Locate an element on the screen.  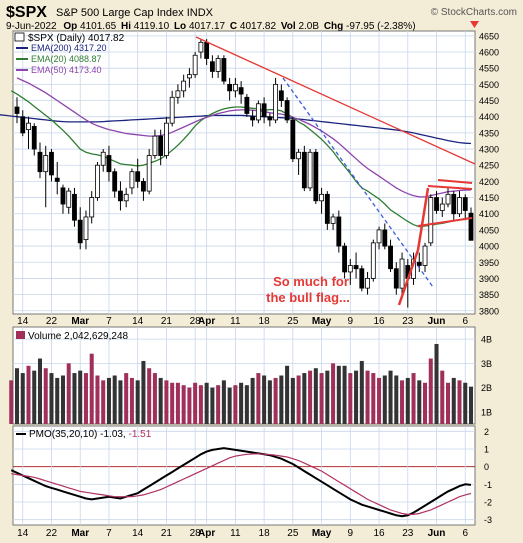
legend-ema50: EMA(50) 4173.40 is located at coordinates (66, 70).